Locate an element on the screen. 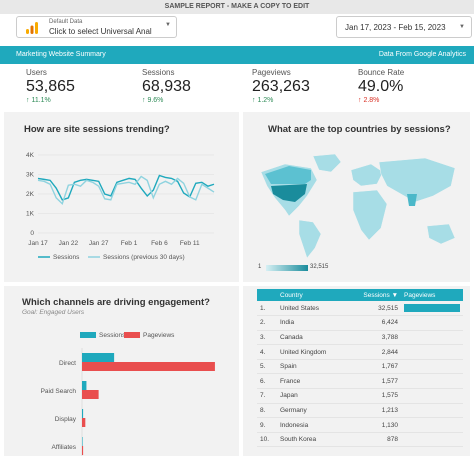  sessions-previous-line is located at coordinates (126, 190).